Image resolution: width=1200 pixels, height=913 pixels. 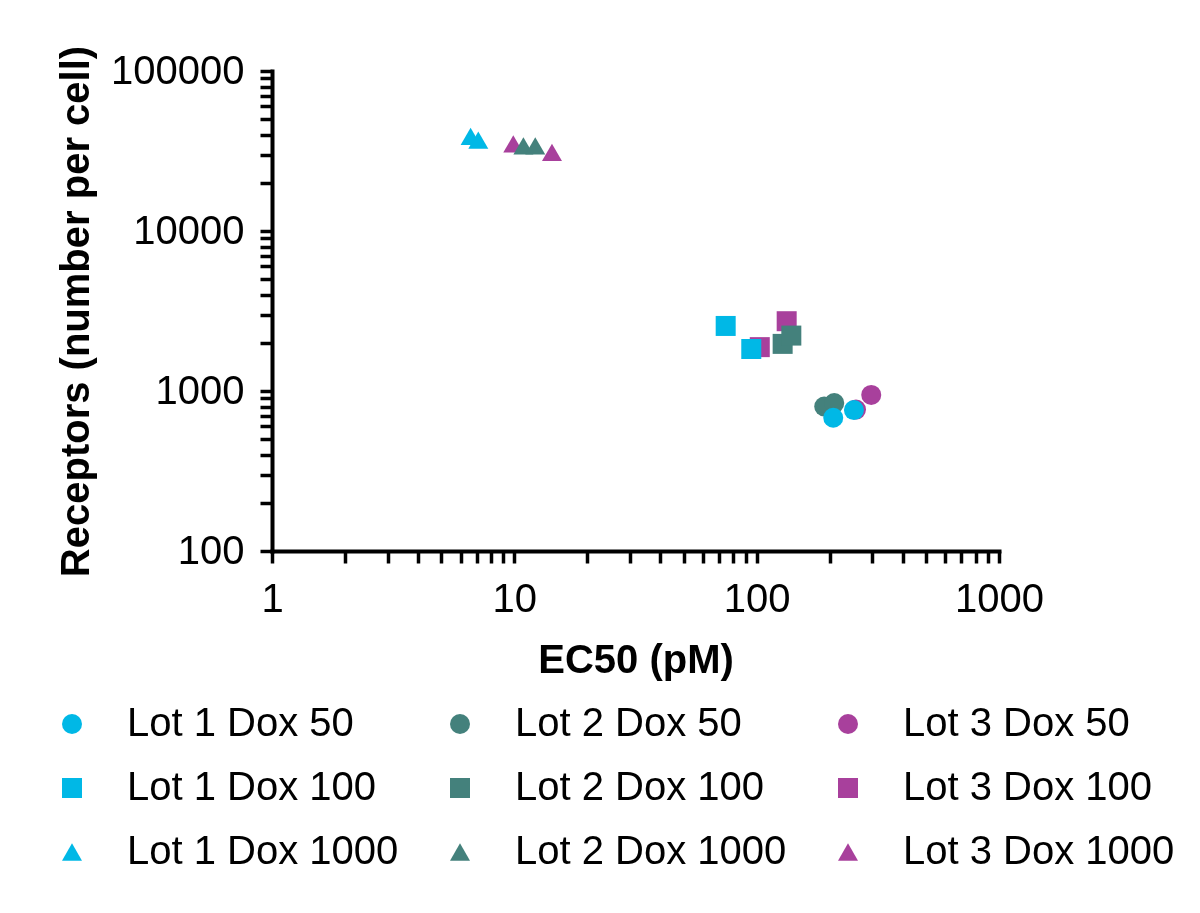 What do you see at coordinates (651, 850) in the screenshot?
I see `legend-label: Lot 2 Dox 1000` at bounding box center [651, 850].